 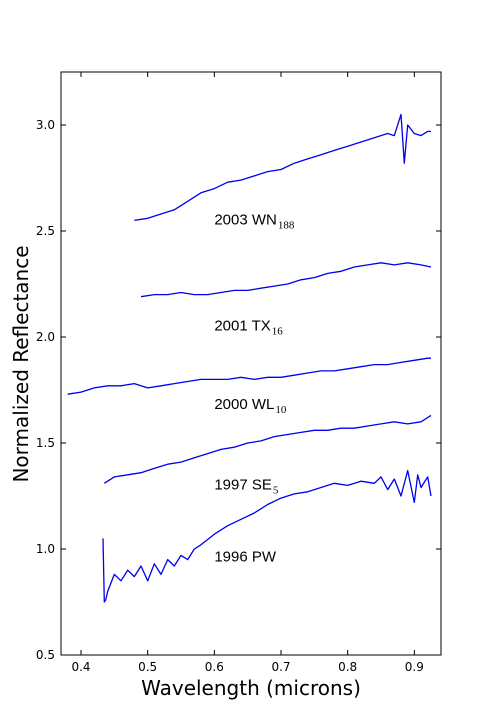 I want to click on x-tick-label: 0.8, so click(x=347, y=667).